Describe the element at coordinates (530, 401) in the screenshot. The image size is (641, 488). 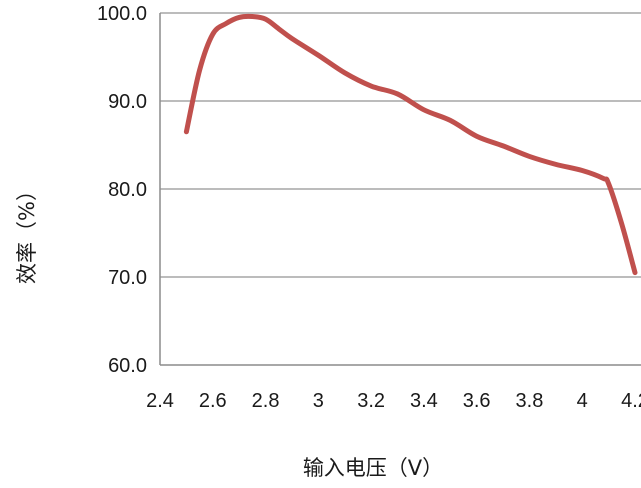
I see `x-tick-label: 3.8` at that location.